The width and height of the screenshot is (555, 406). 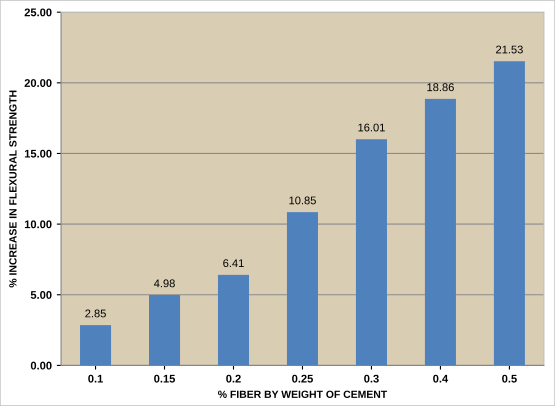 I want to click on y-tick-label: 20.00, so click(x=38, y=83).